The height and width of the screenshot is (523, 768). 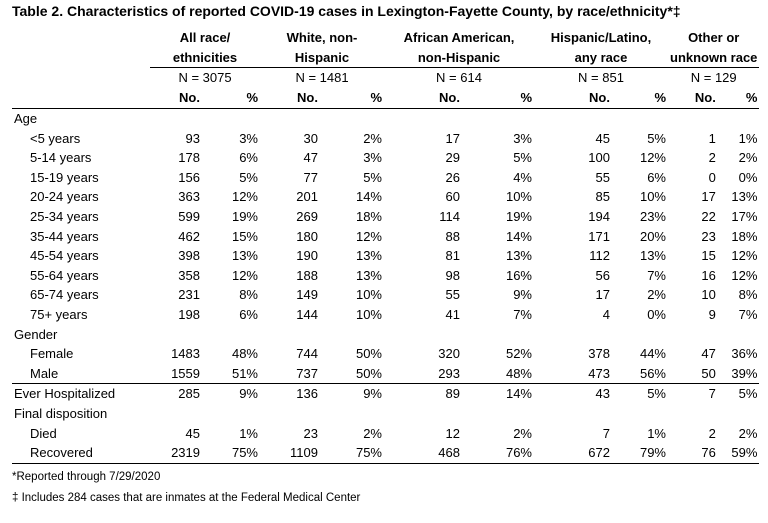 What do you see at coordinates (385, 119) in the screenshot?
I see `section-row: Age` at bounding box center [385, 119].